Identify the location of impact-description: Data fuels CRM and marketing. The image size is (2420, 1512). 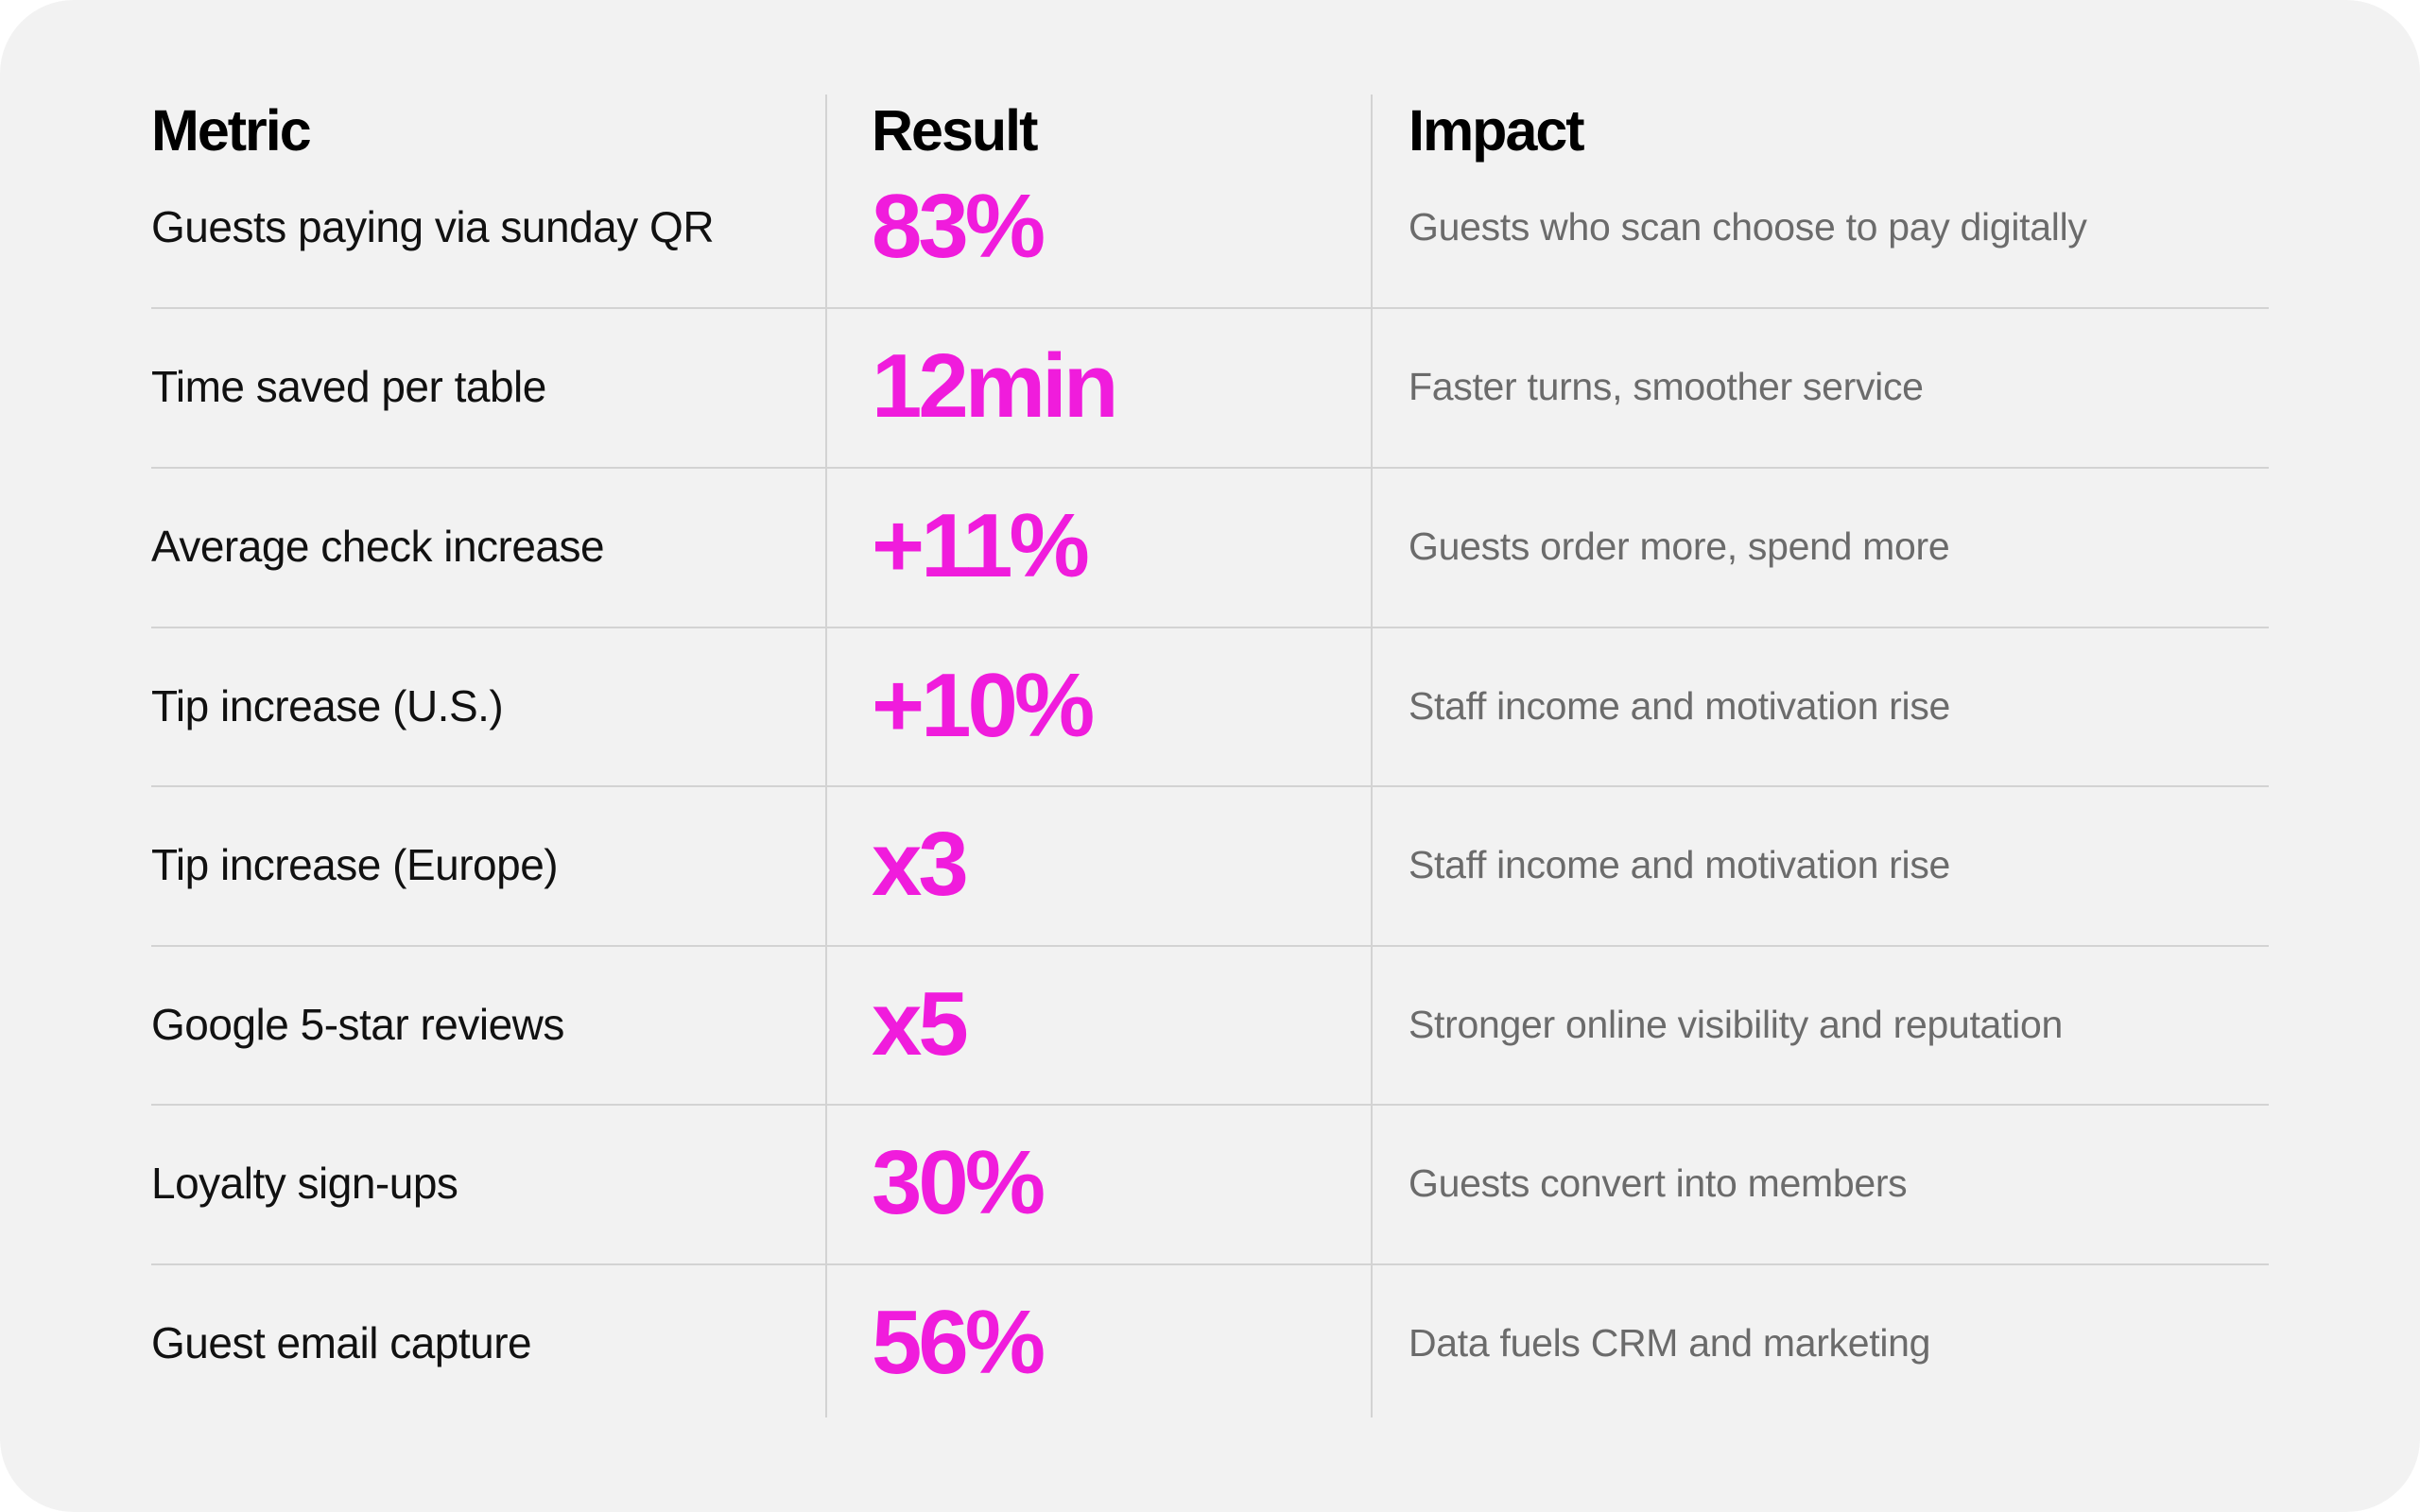
(1670, 1342).